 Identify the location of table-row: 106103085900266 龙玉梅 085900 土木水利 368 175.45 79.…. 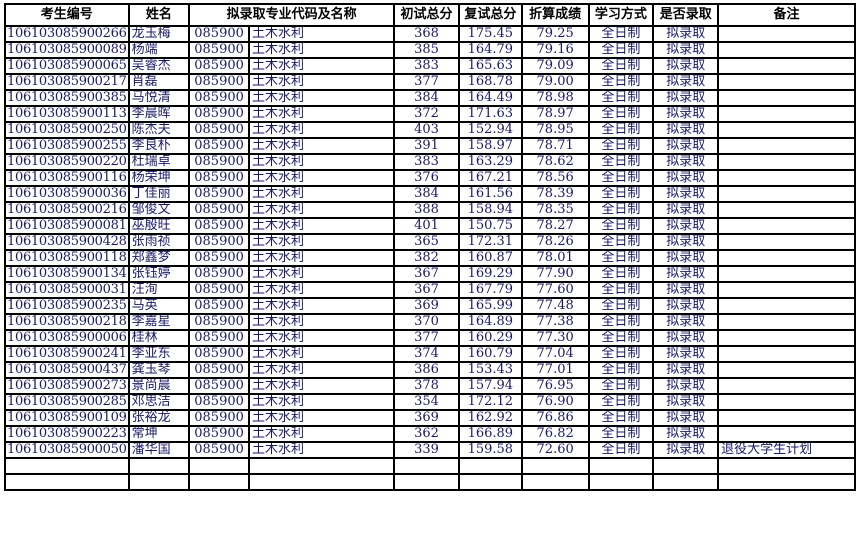
(430, 34).